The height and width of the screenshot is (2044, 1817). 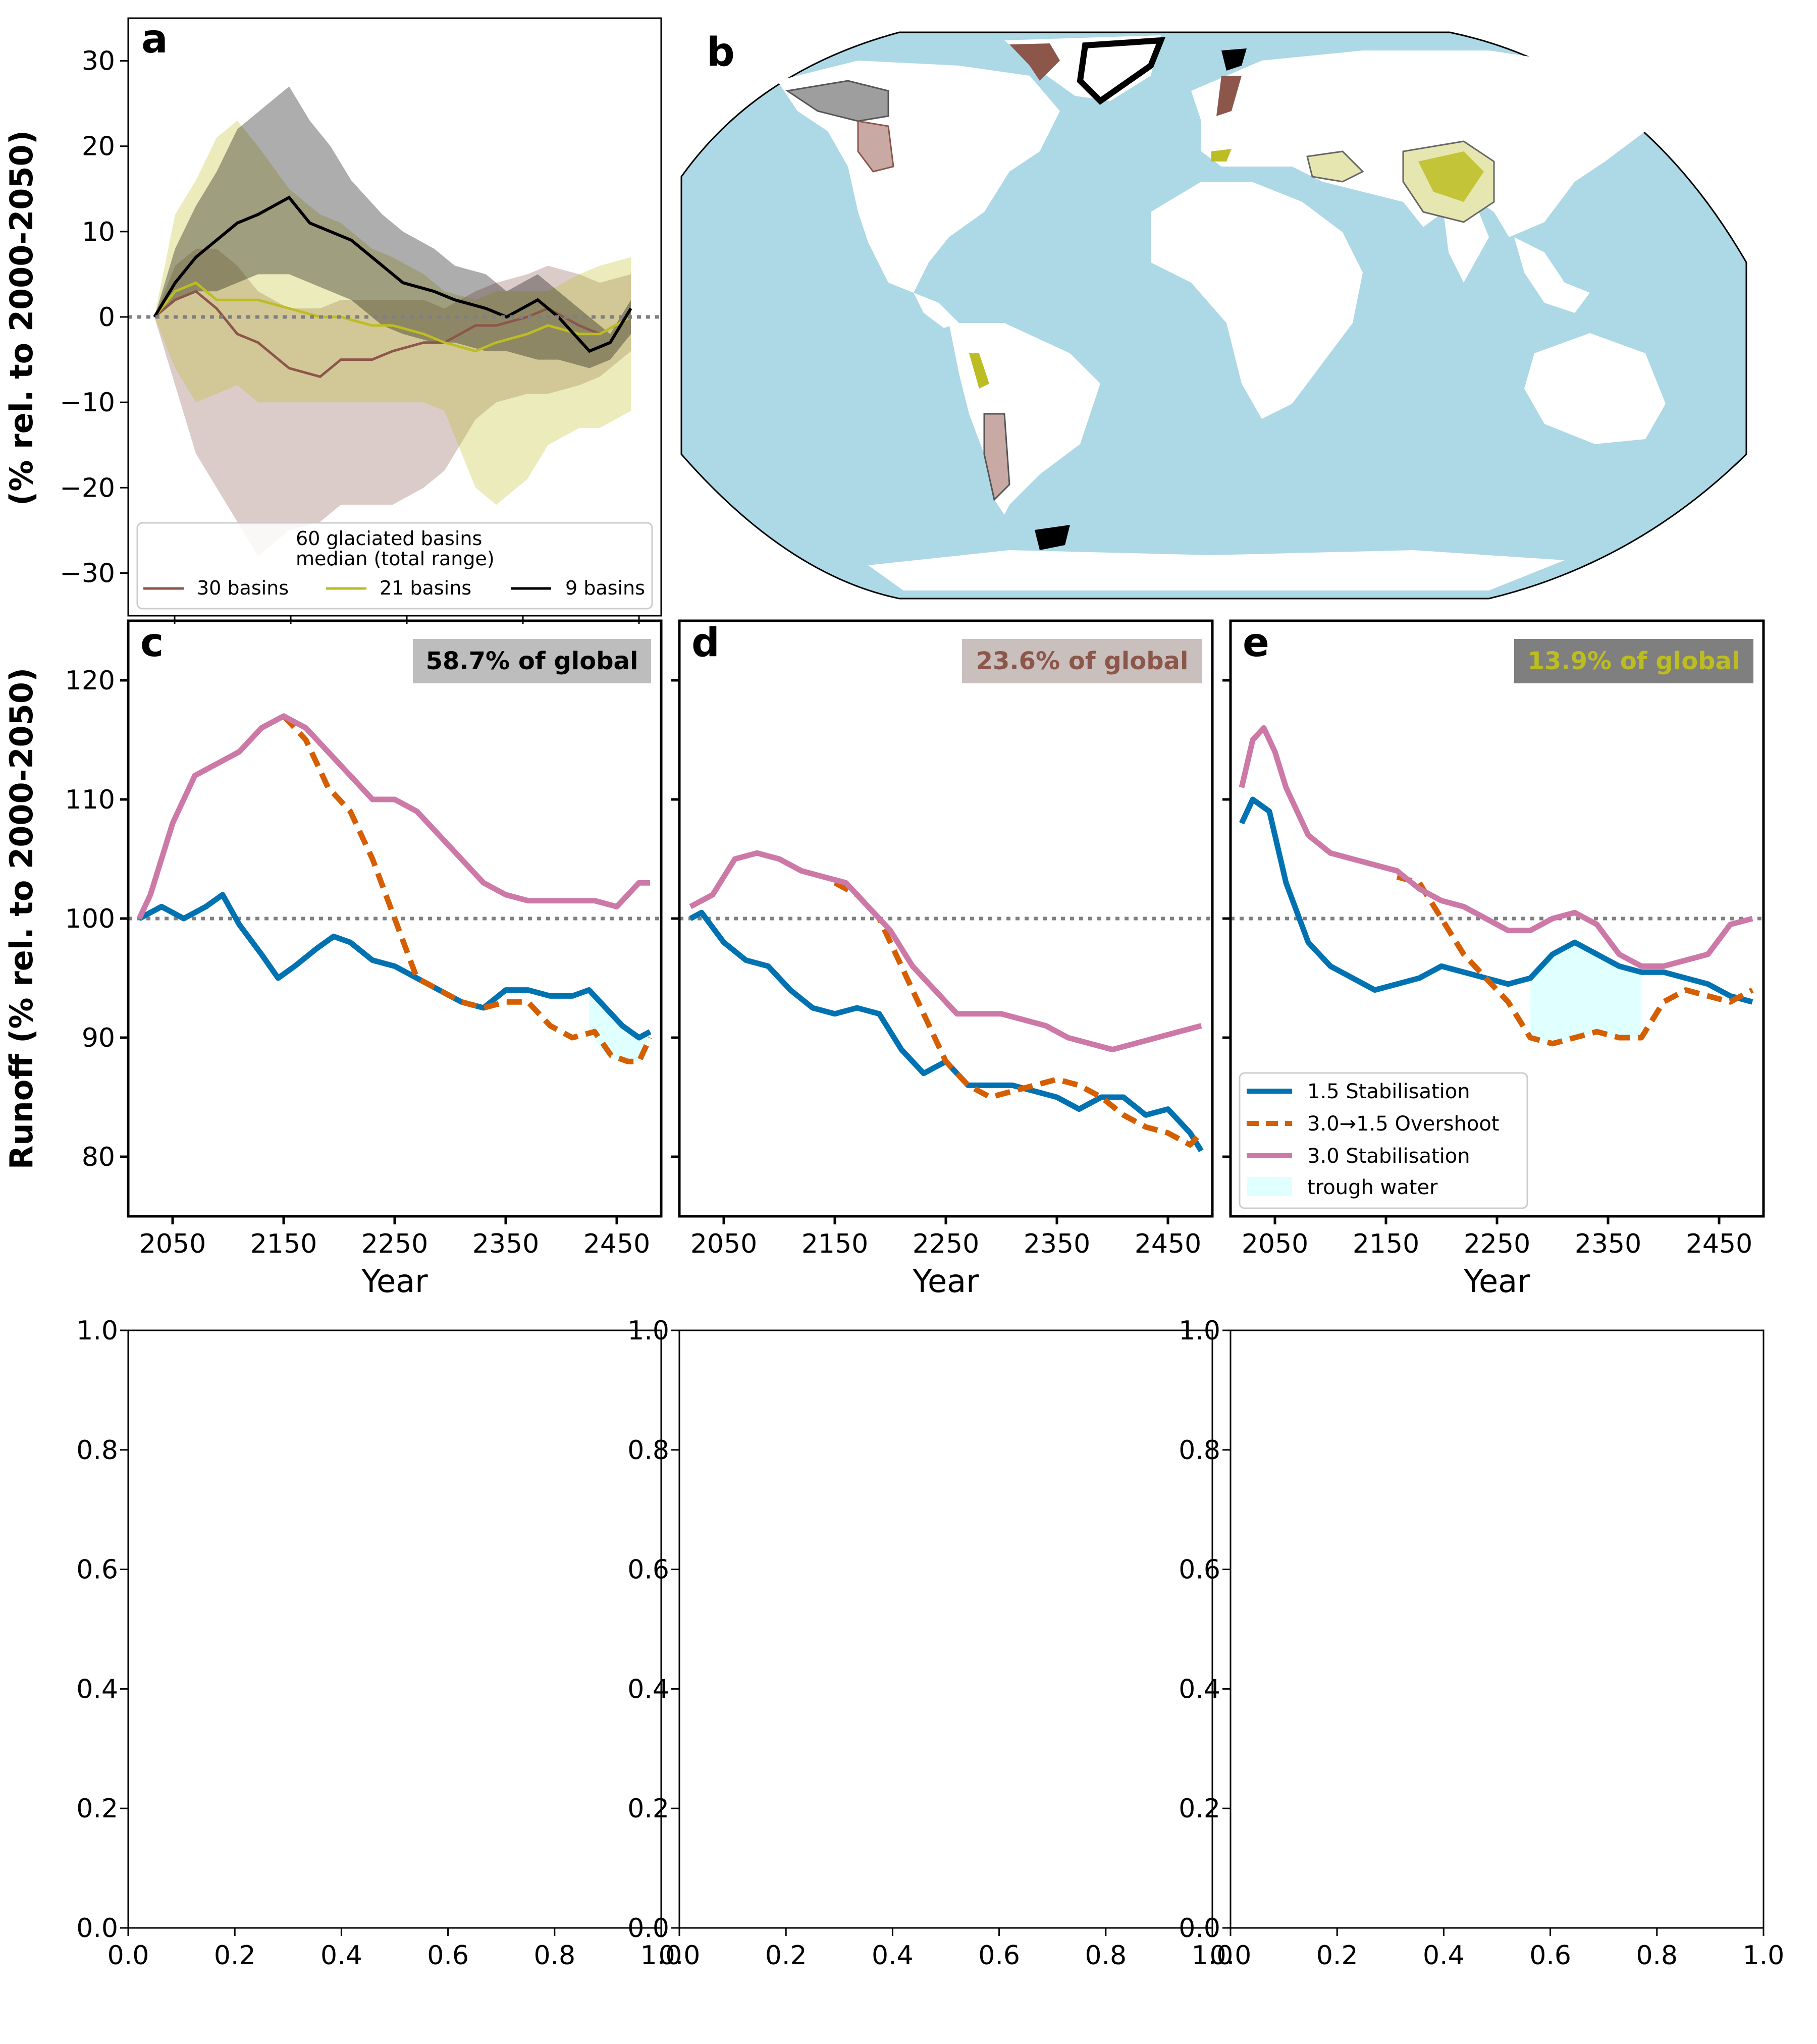 What do you see at coordinates (94, 317) in the screenshot?
I see `panel-a-y-ticks: 30 20 10 0 −10 −20 −30` at bounding box center [94, 317].